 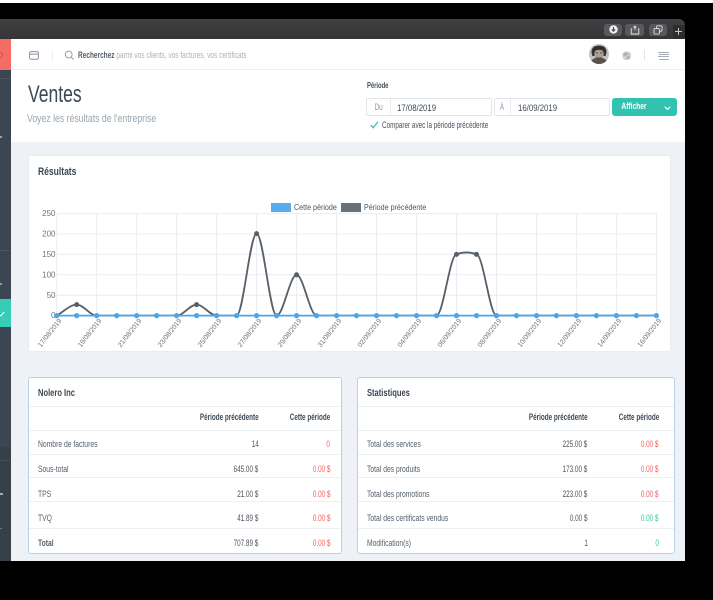 What do you see at coordinates (210, 333) in the screenshot?
I see `svg-text: 25/08/2019` at bounding box center [210, 333].